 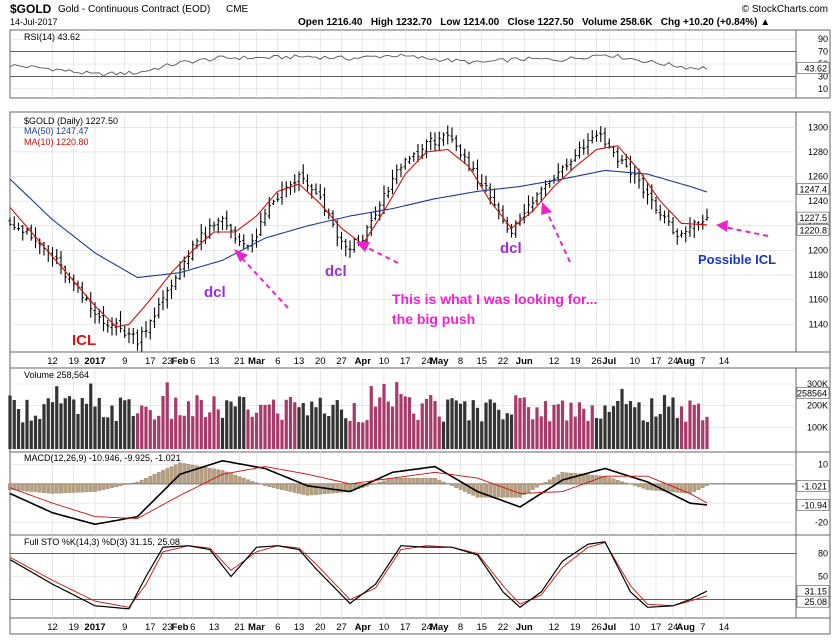 What do you see at coordinates (239, 361) in the screenshot?
I see `x-tick-top: 21` at bounding box center [239, 361].